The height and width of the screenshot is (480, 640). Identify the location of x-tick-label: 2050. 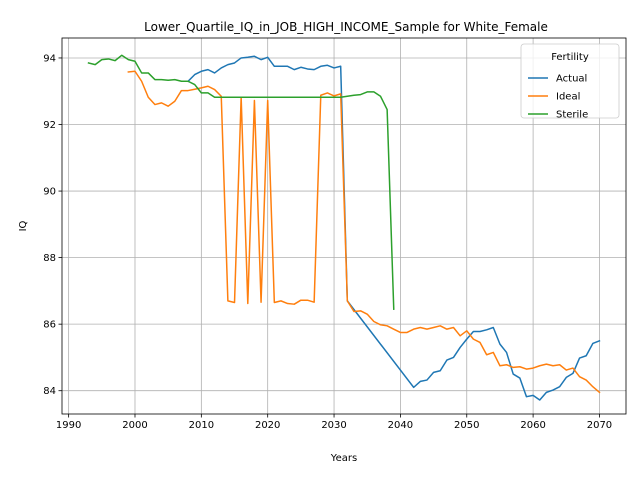
(466, 425).